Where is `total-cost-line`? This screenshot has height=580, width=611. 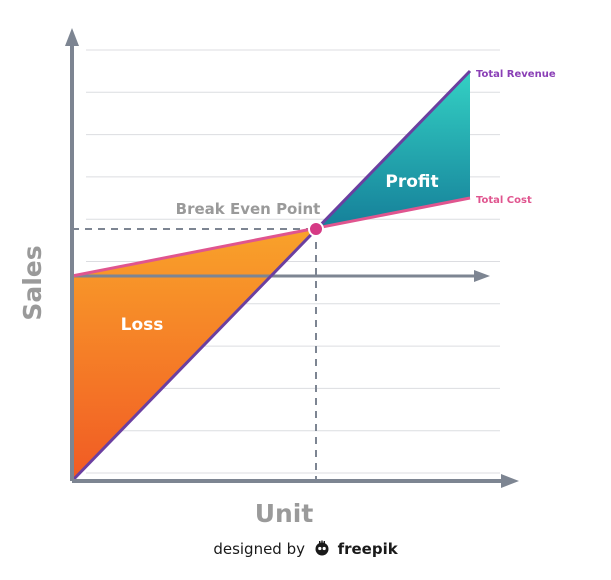
total-cost-line is located at coordinates (271, 237).